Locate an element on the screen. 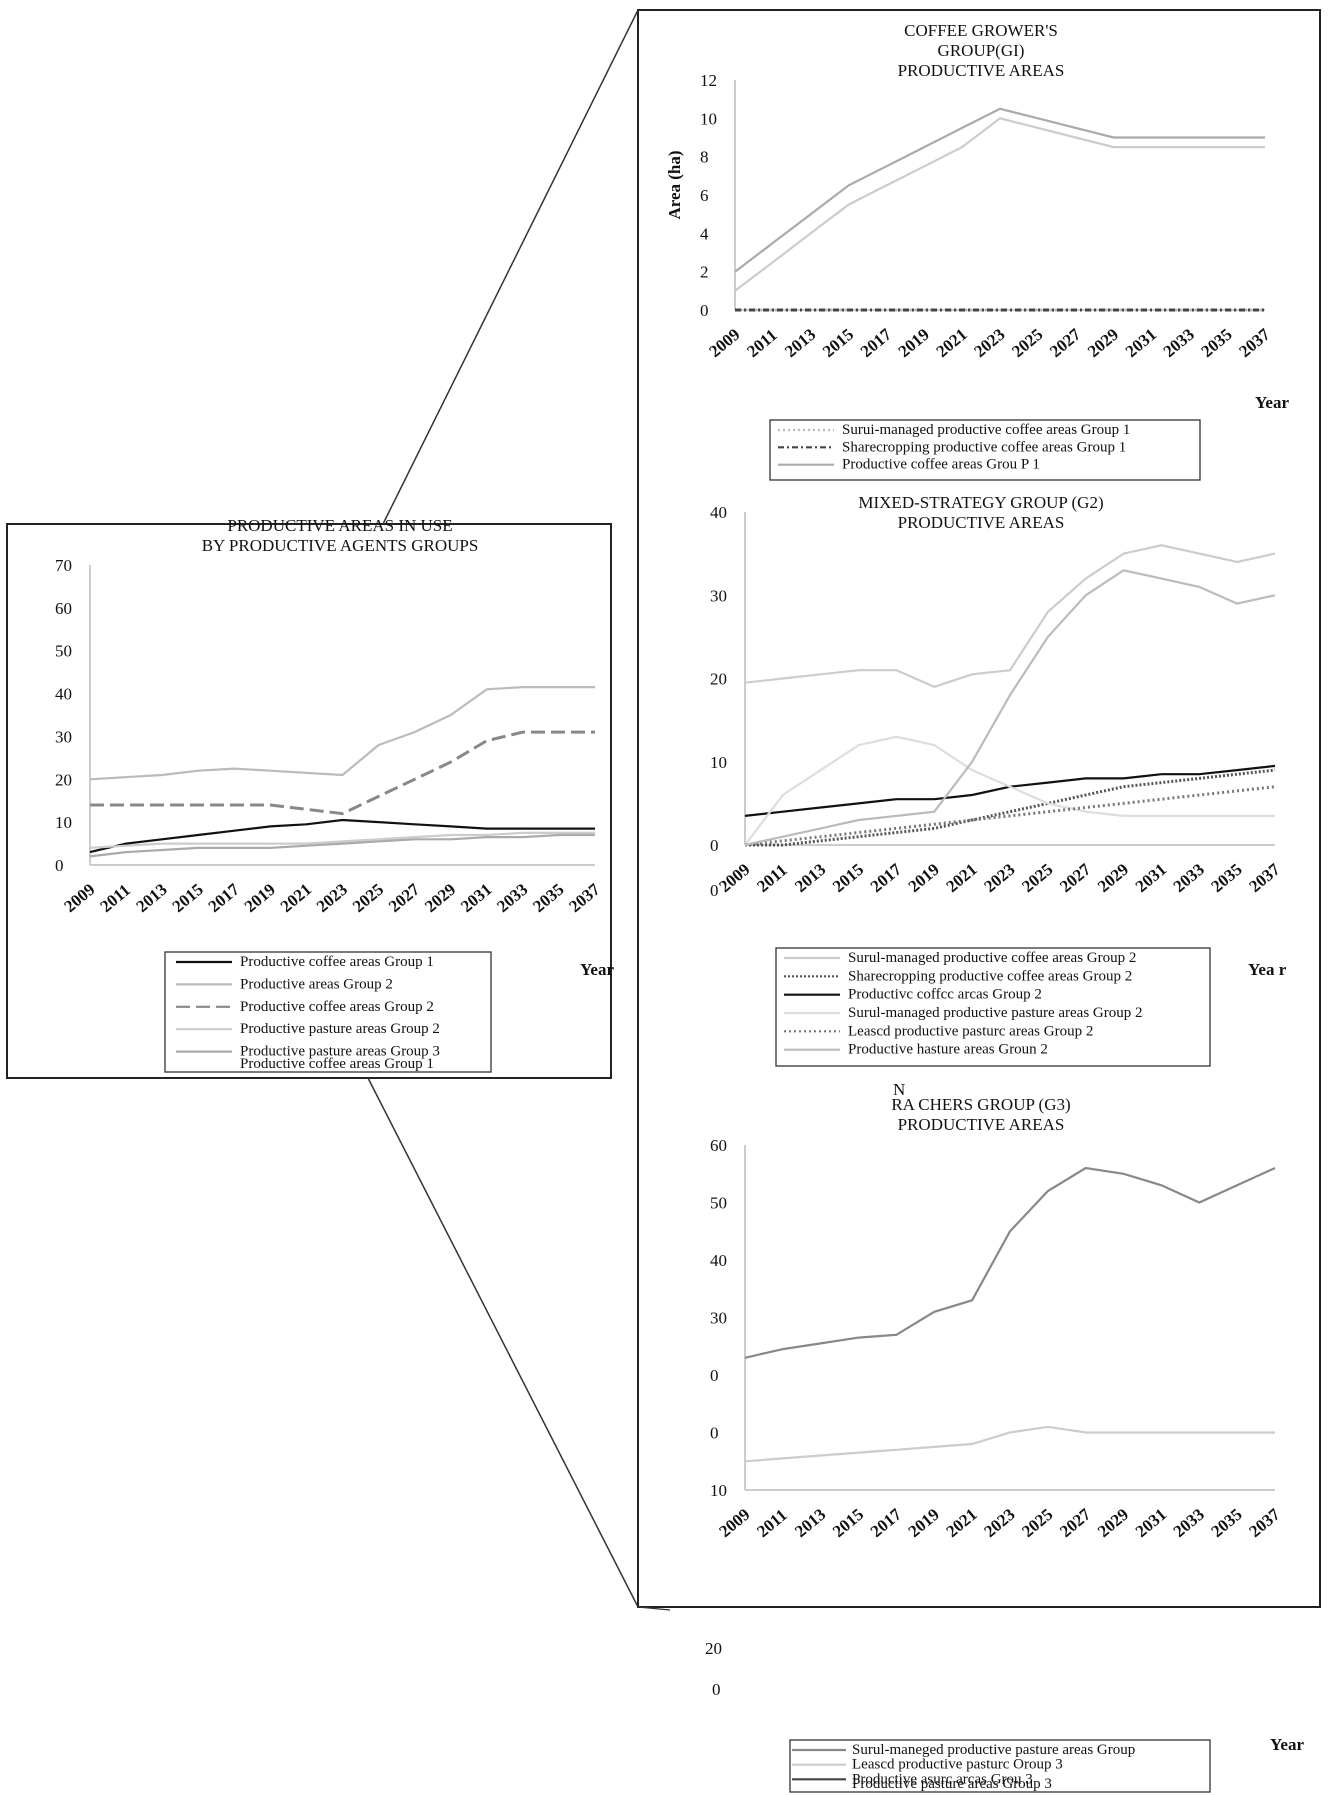  g2-ytick-label: 30 is located at coordinates (718, 595).